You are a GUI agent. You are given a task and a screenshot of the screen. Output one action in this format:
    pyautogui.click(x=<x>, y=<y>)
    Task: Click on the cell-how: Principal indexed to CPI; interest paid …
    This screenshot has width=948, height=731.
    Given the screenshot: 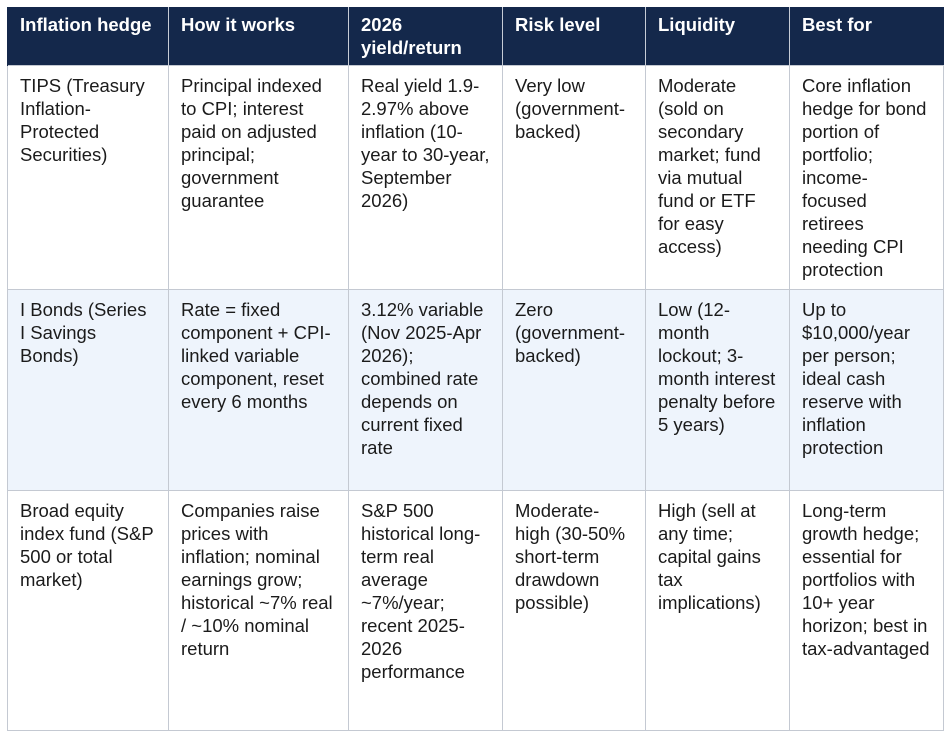 What is the action you would take?
    pyautogui.click(x=258, y=177)
    